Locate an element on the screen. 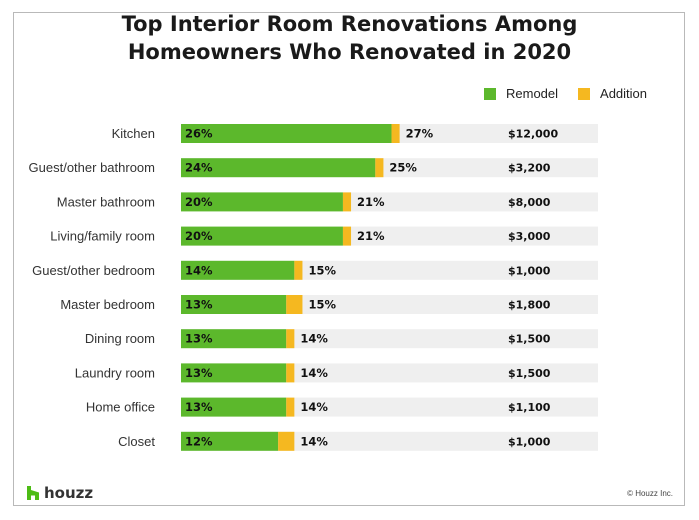 The width and height of the screenshot is (699, 520). bar-addition-living-family-room is located at coordinates (347, 236).